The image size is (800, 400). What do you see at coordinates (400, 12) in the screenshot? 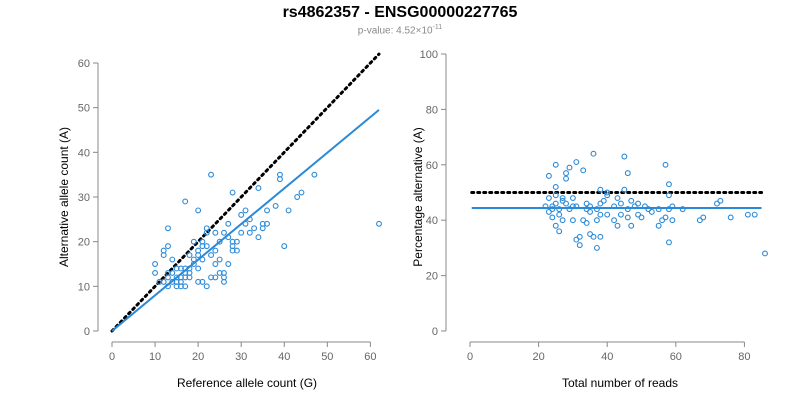
I see `chart-title: rs4862357 - ENSG00000227765` at bounding box center [400, 12].